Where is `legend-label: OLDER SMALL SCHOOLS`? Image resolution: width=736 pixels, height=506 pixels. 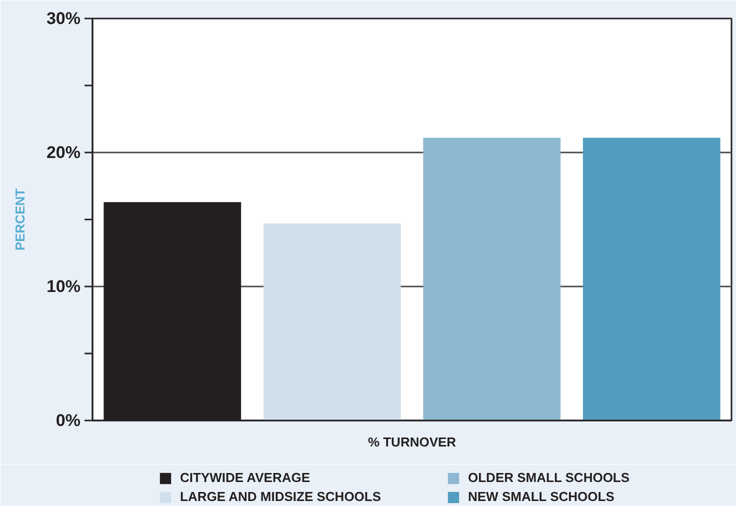 legend-label: OLDER SMALL SCHOOLS is located at coordinates (549, 477).